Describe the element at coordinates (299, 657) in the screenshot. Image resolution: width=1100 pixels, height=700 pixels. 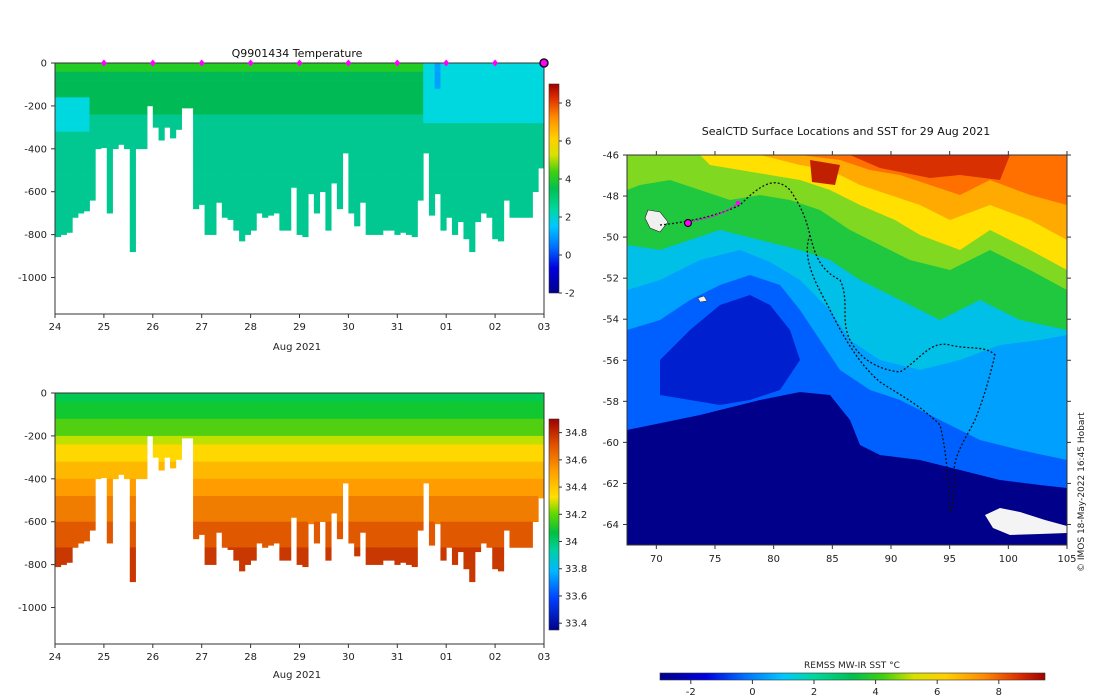
I see `x-tick-label: 29` at that location.